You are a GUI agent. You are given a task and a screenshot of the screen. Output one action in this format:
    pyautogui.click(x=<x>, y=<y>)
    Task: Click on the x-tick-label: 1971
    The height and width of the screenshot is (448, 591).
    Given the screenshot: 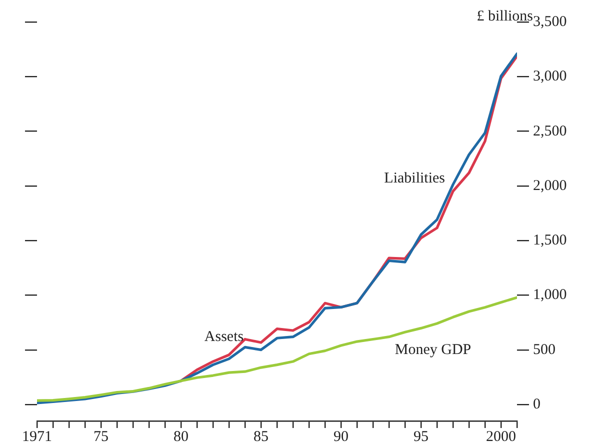 What is the action you would take?
    pyautogui.click(x=37, y=436)
    